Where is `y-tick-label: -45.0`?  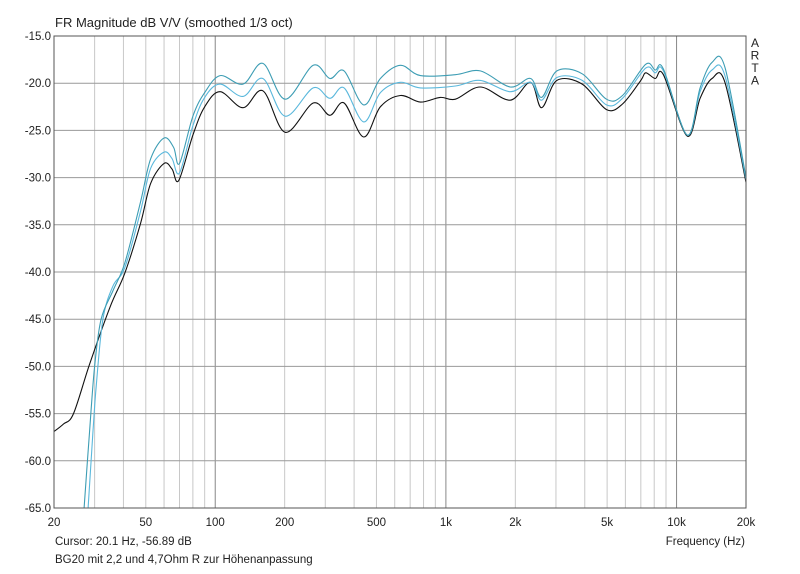
y-tick-label: -45.0 is located at coordinates (38, 320).